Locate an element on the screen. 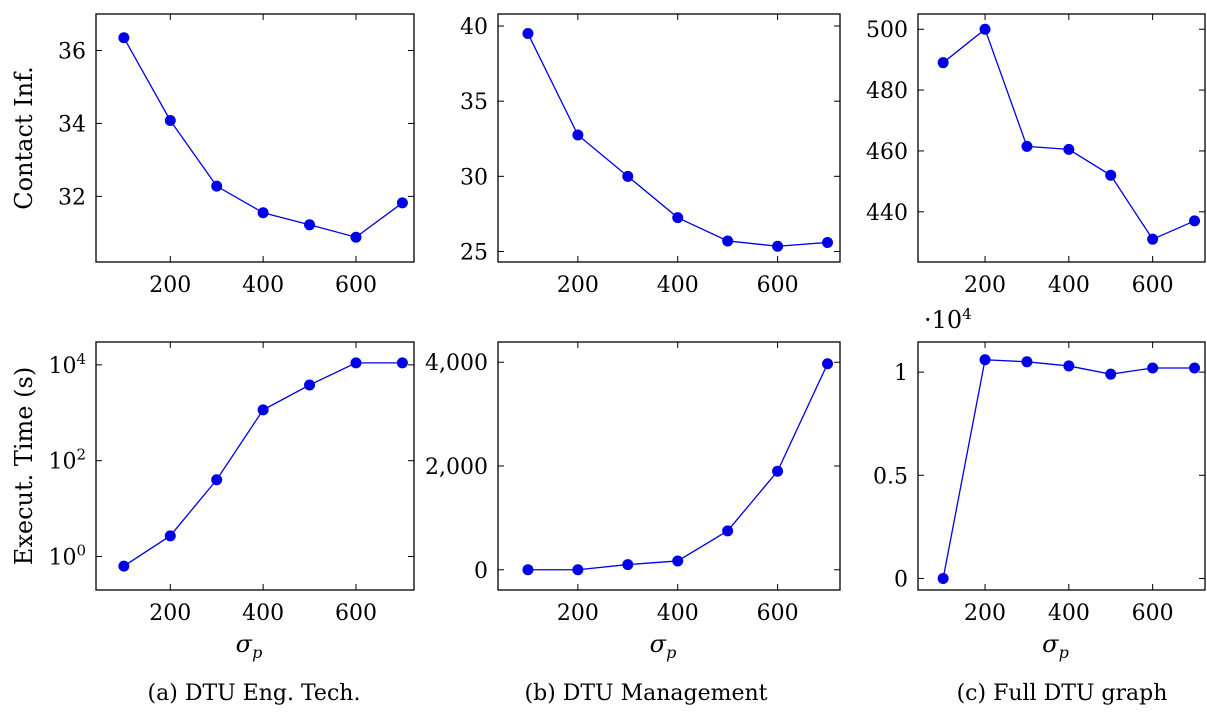  y-tick-label: 4,000 is located at coordinates (456, 363).